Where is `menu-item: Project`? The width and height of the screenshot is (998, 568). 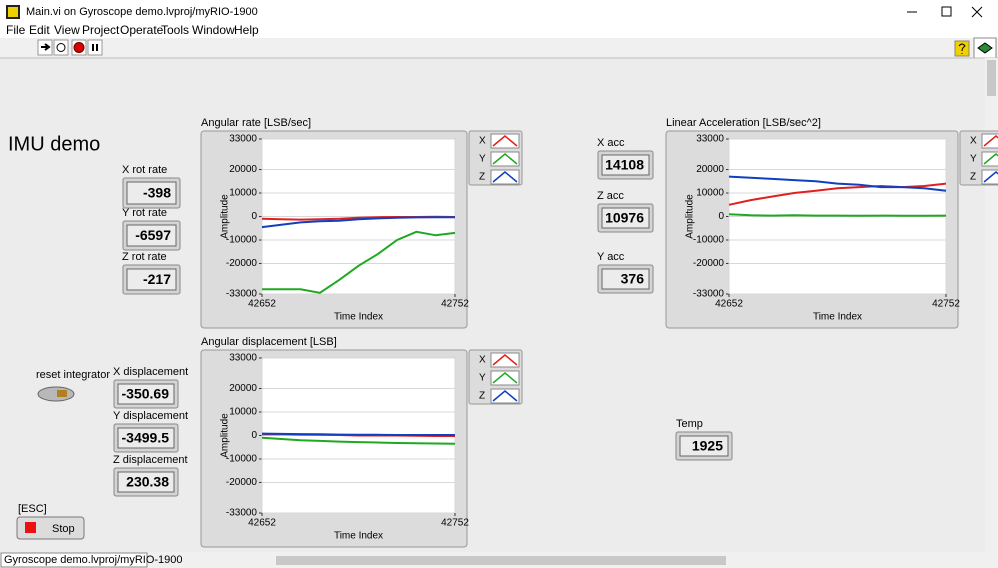
menu-item: Project is located at coordinates (101, 30).